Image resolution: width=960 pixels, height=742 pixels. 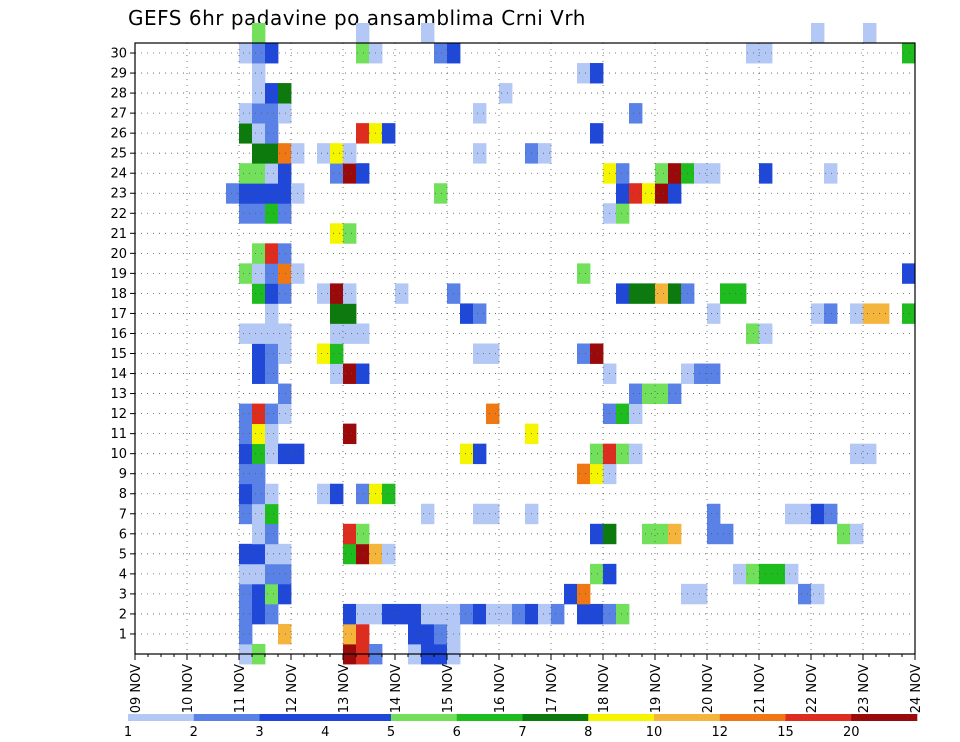 What do you see at coordinates (521, 727) in the screenshot?
I see `legend: 1 2 3 4 5 6 7 8 10 12 15 20` at bounding box center [521, 727].